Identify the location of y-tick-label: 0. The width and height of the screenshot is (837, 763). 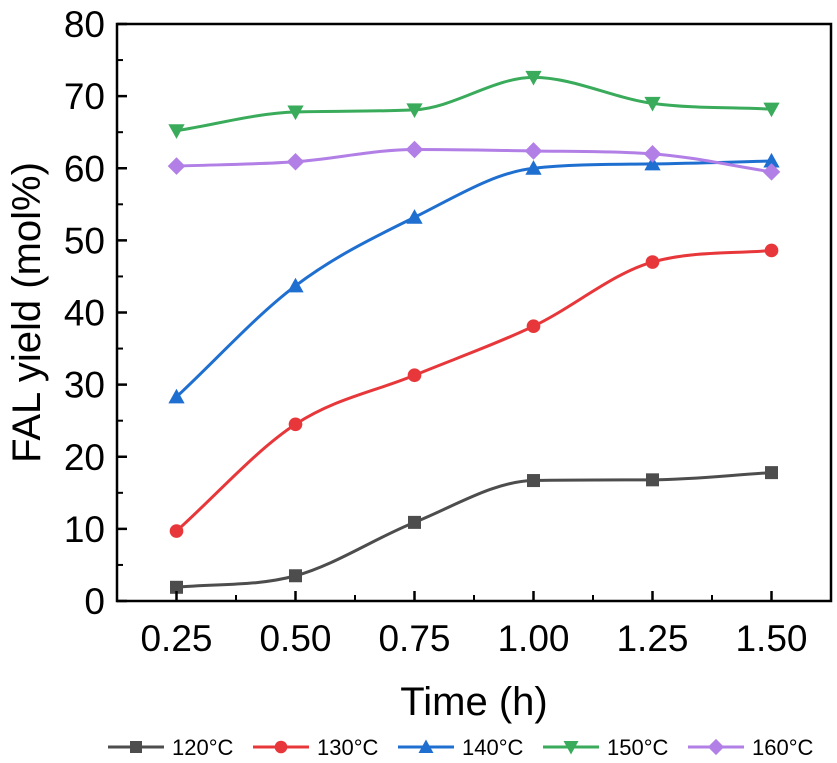
(94, 601).